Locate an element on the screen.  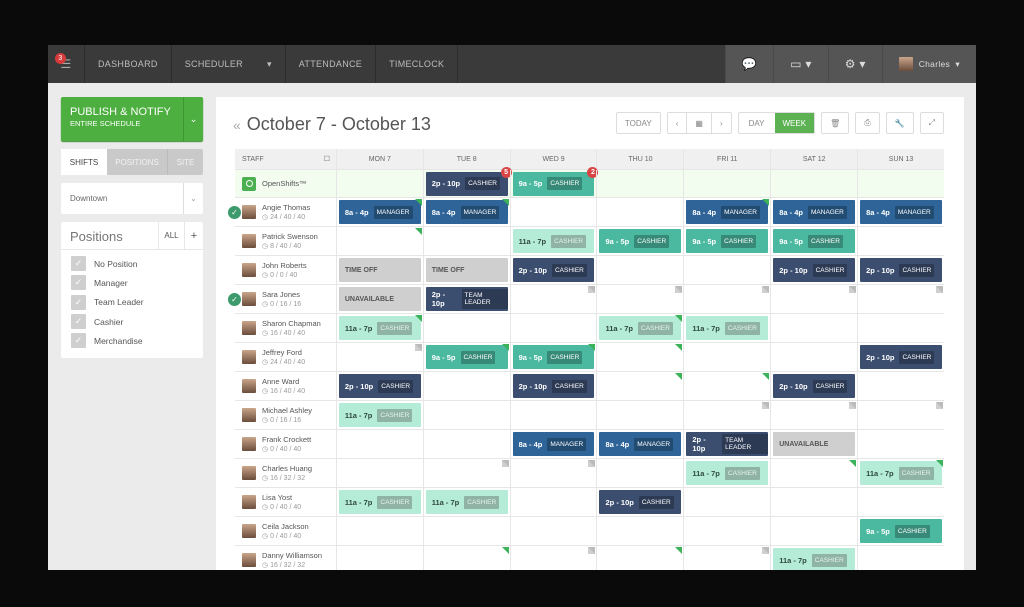
expand-icon: ⤢ is located at coordinates (931, 122).